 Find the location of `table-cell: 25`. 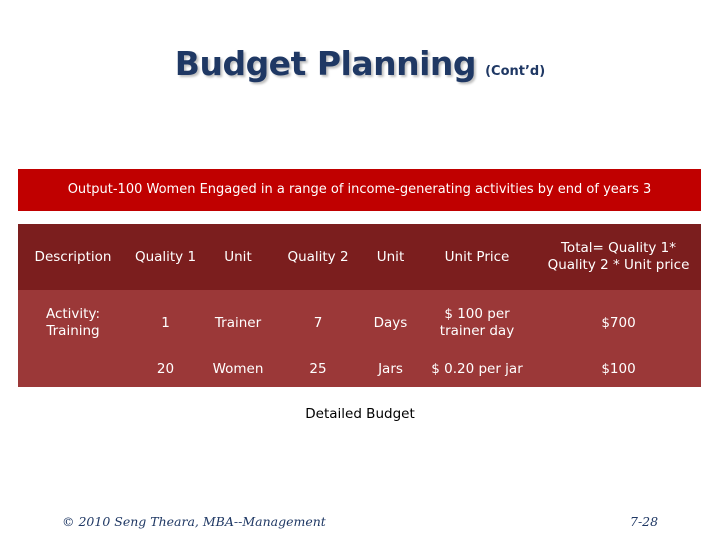

table-cell: 25 is located at coordinates (318, 368).